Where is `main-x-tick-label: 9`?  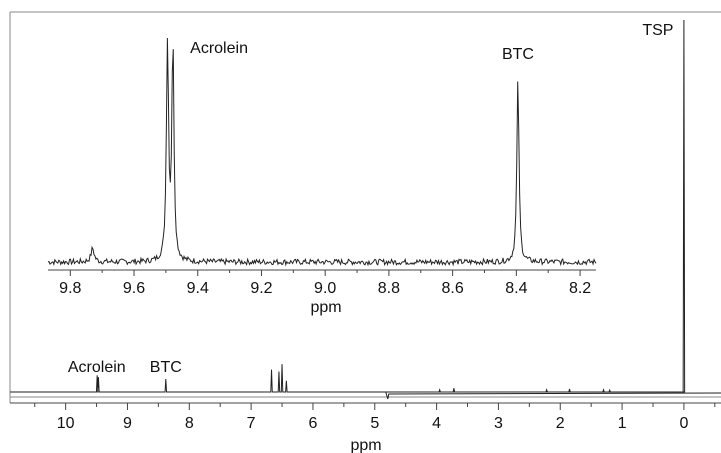 main-x-tick-label: 9 is located at coordinates (127, 423).